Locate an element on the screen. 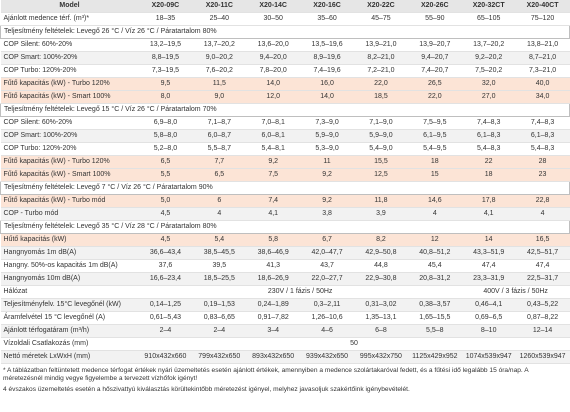 Image resolution: width=570 pixels, height=412 pixels. cell: 5,5–8,7 is located at coordinates (219, 149).